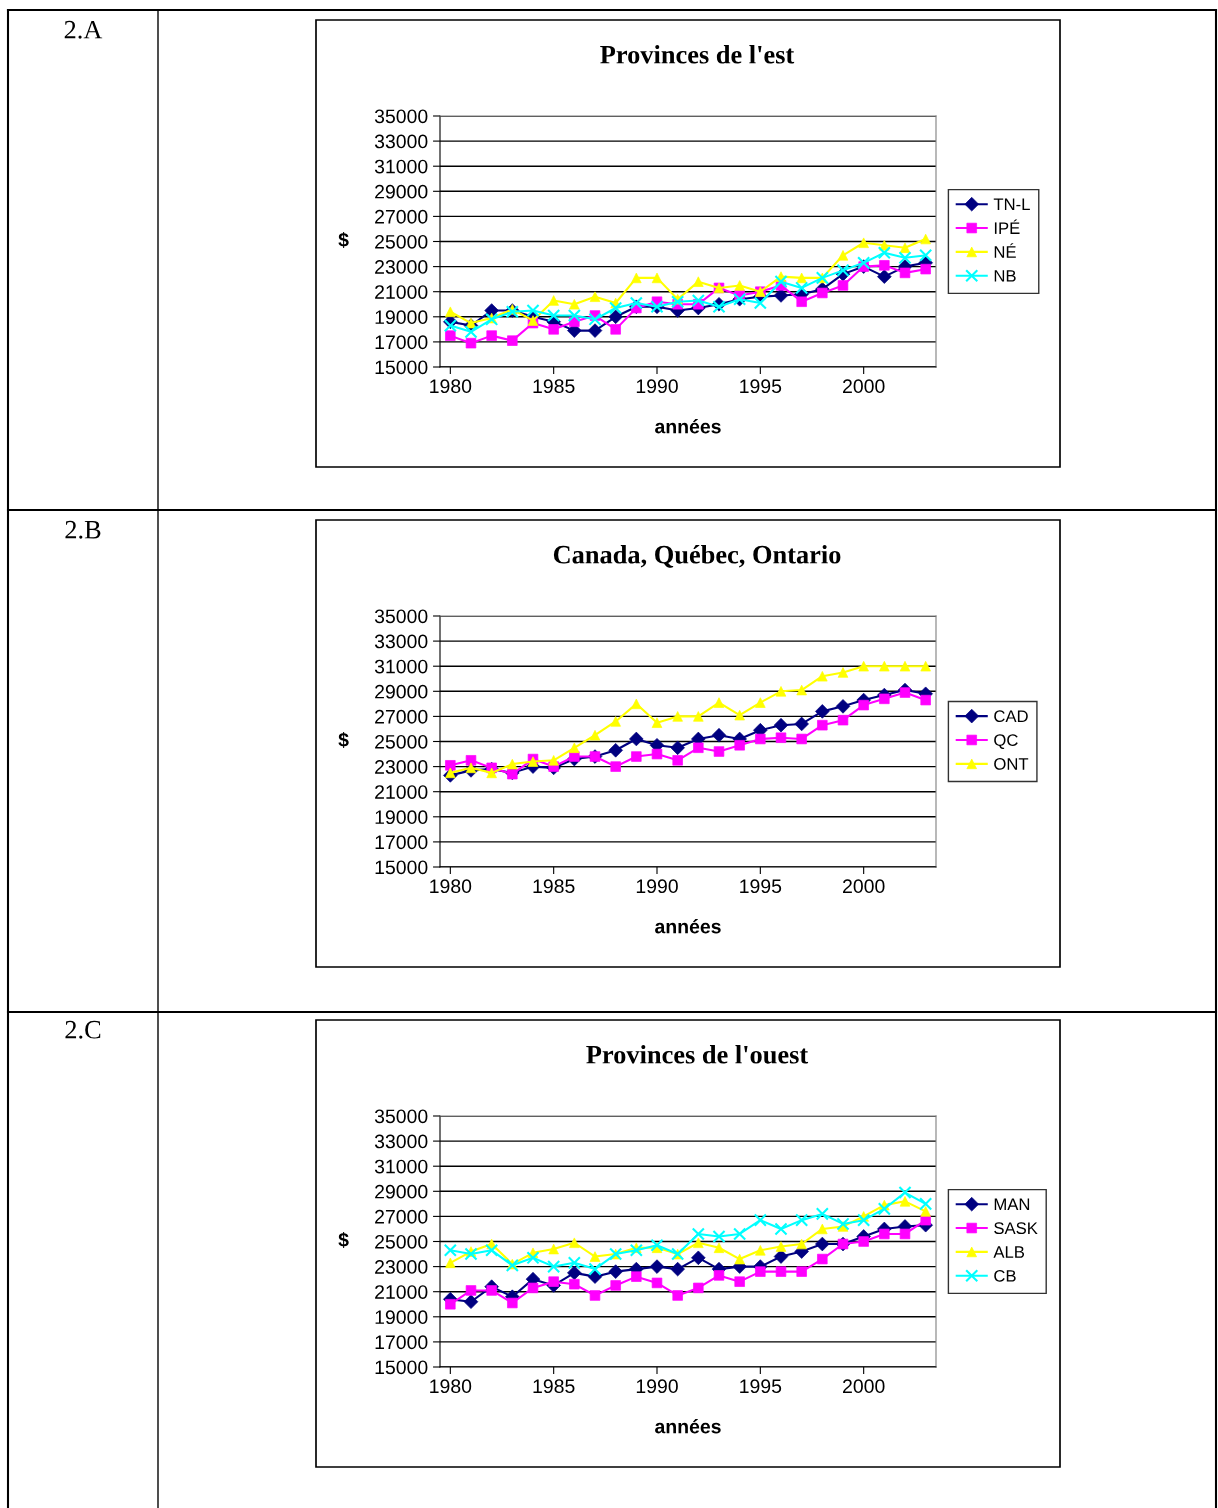 This screenshot has height=1508, width=1218. Describe the element at coordinates (83, 1029) in the screenshot. I see `text: 2.C` at that location.